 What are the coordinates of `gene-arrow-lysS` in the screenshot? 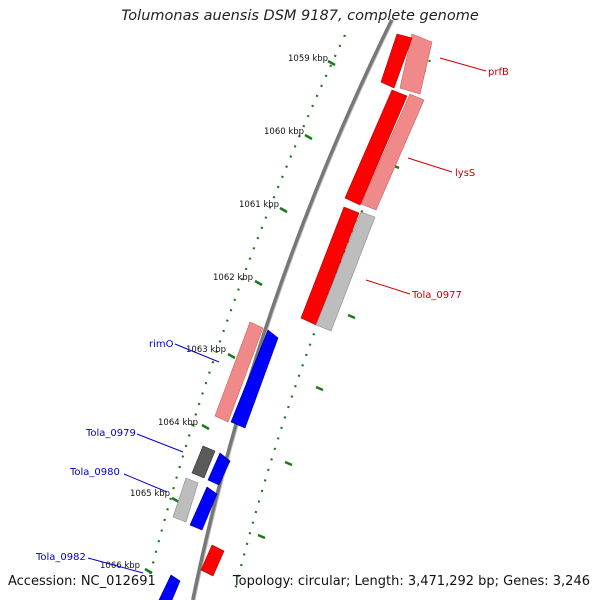 It's located at (376, 147).